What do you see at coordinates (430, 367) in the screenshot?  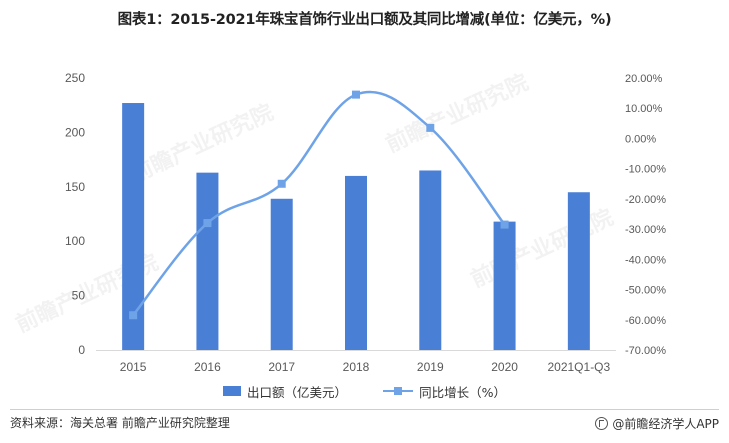 I see `x-tick-label: 2019` at bounding box center [430, 367].